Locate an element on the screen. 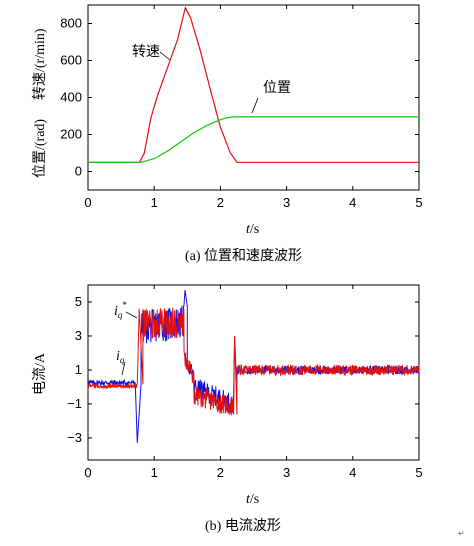  chart-b-annotation-iq-star-sub: q is located at coordinates (120, 315).